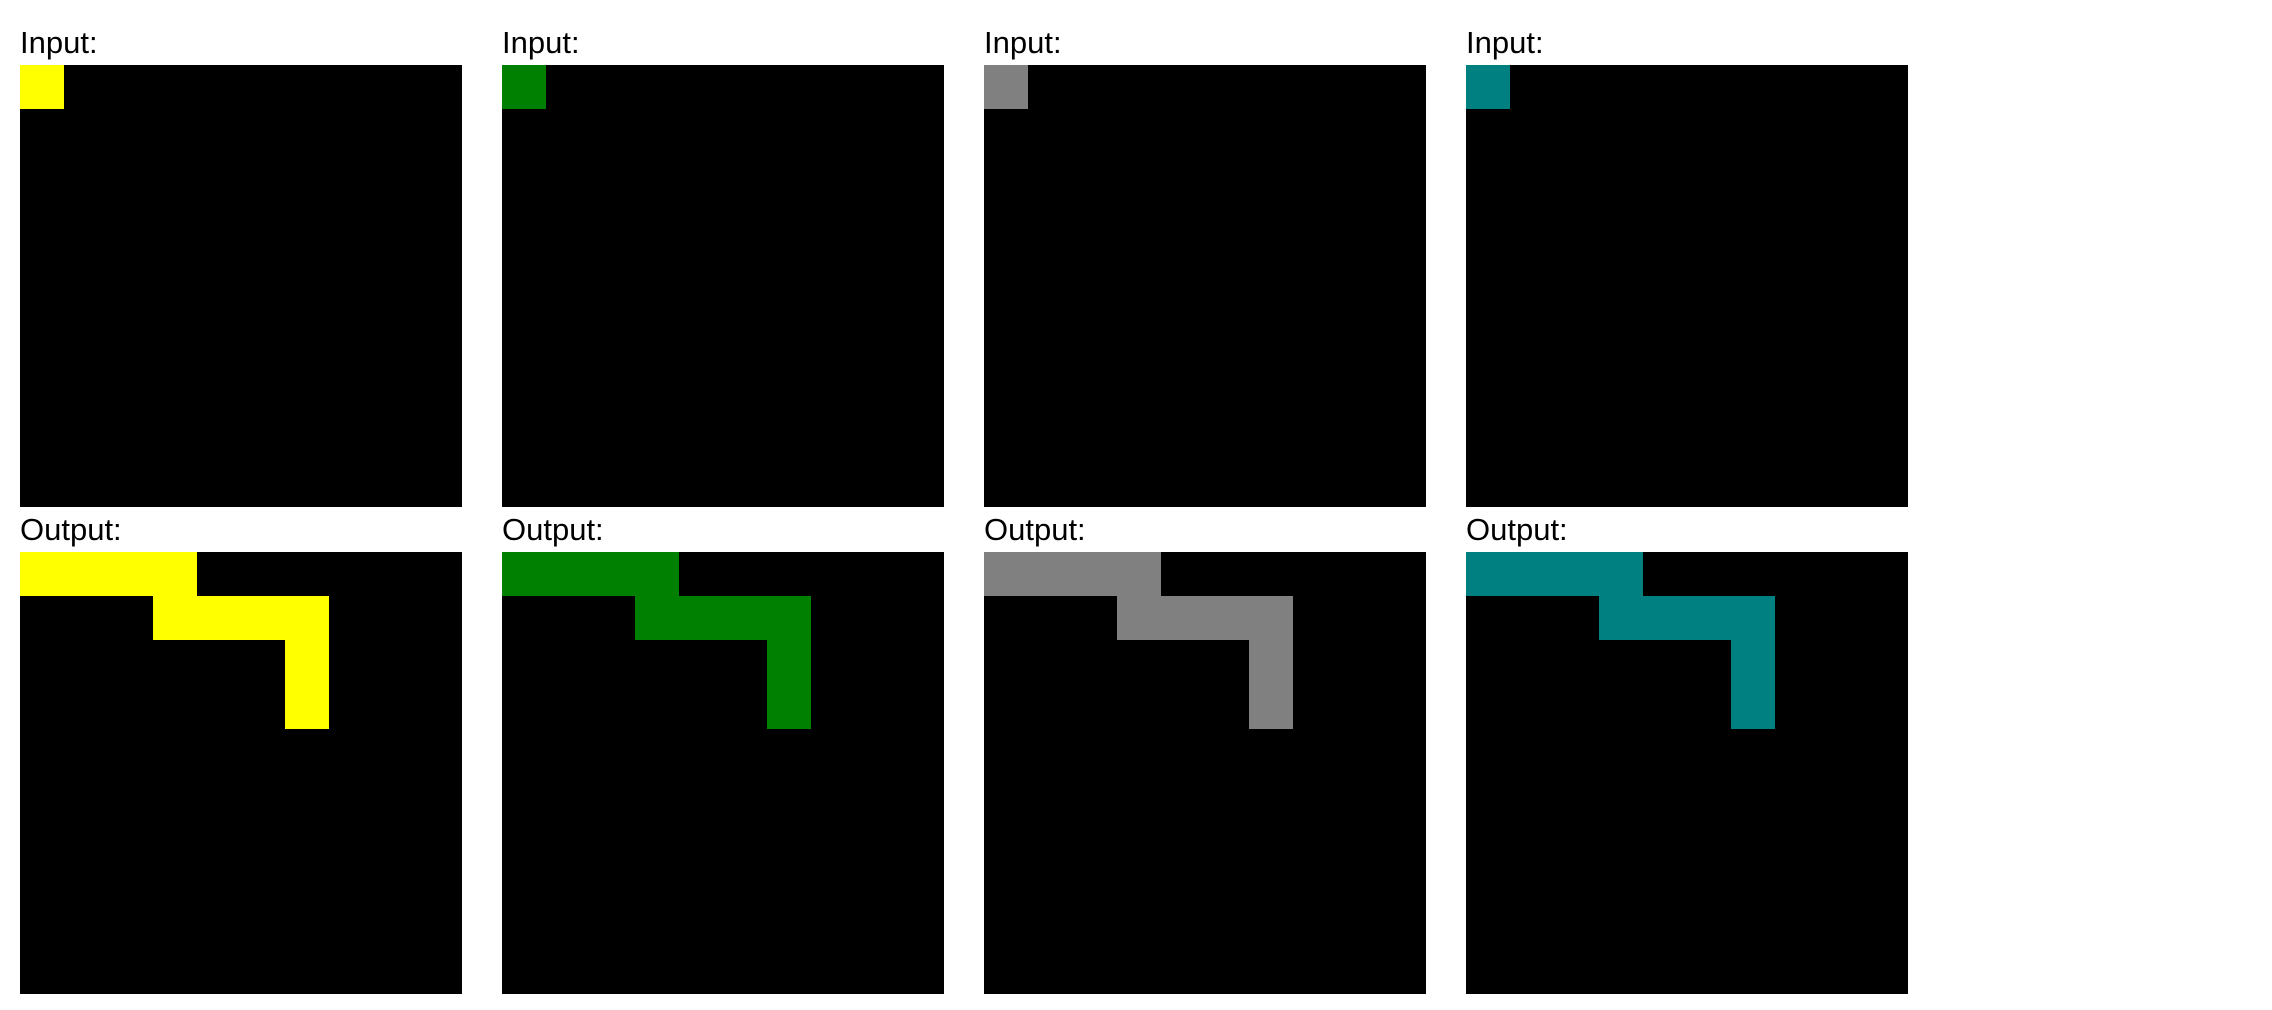 The image size is (2272, 1010). Describe the element at coordinates (1205, 773) in the screenshot. I see `example-3-output-grid` at that location.